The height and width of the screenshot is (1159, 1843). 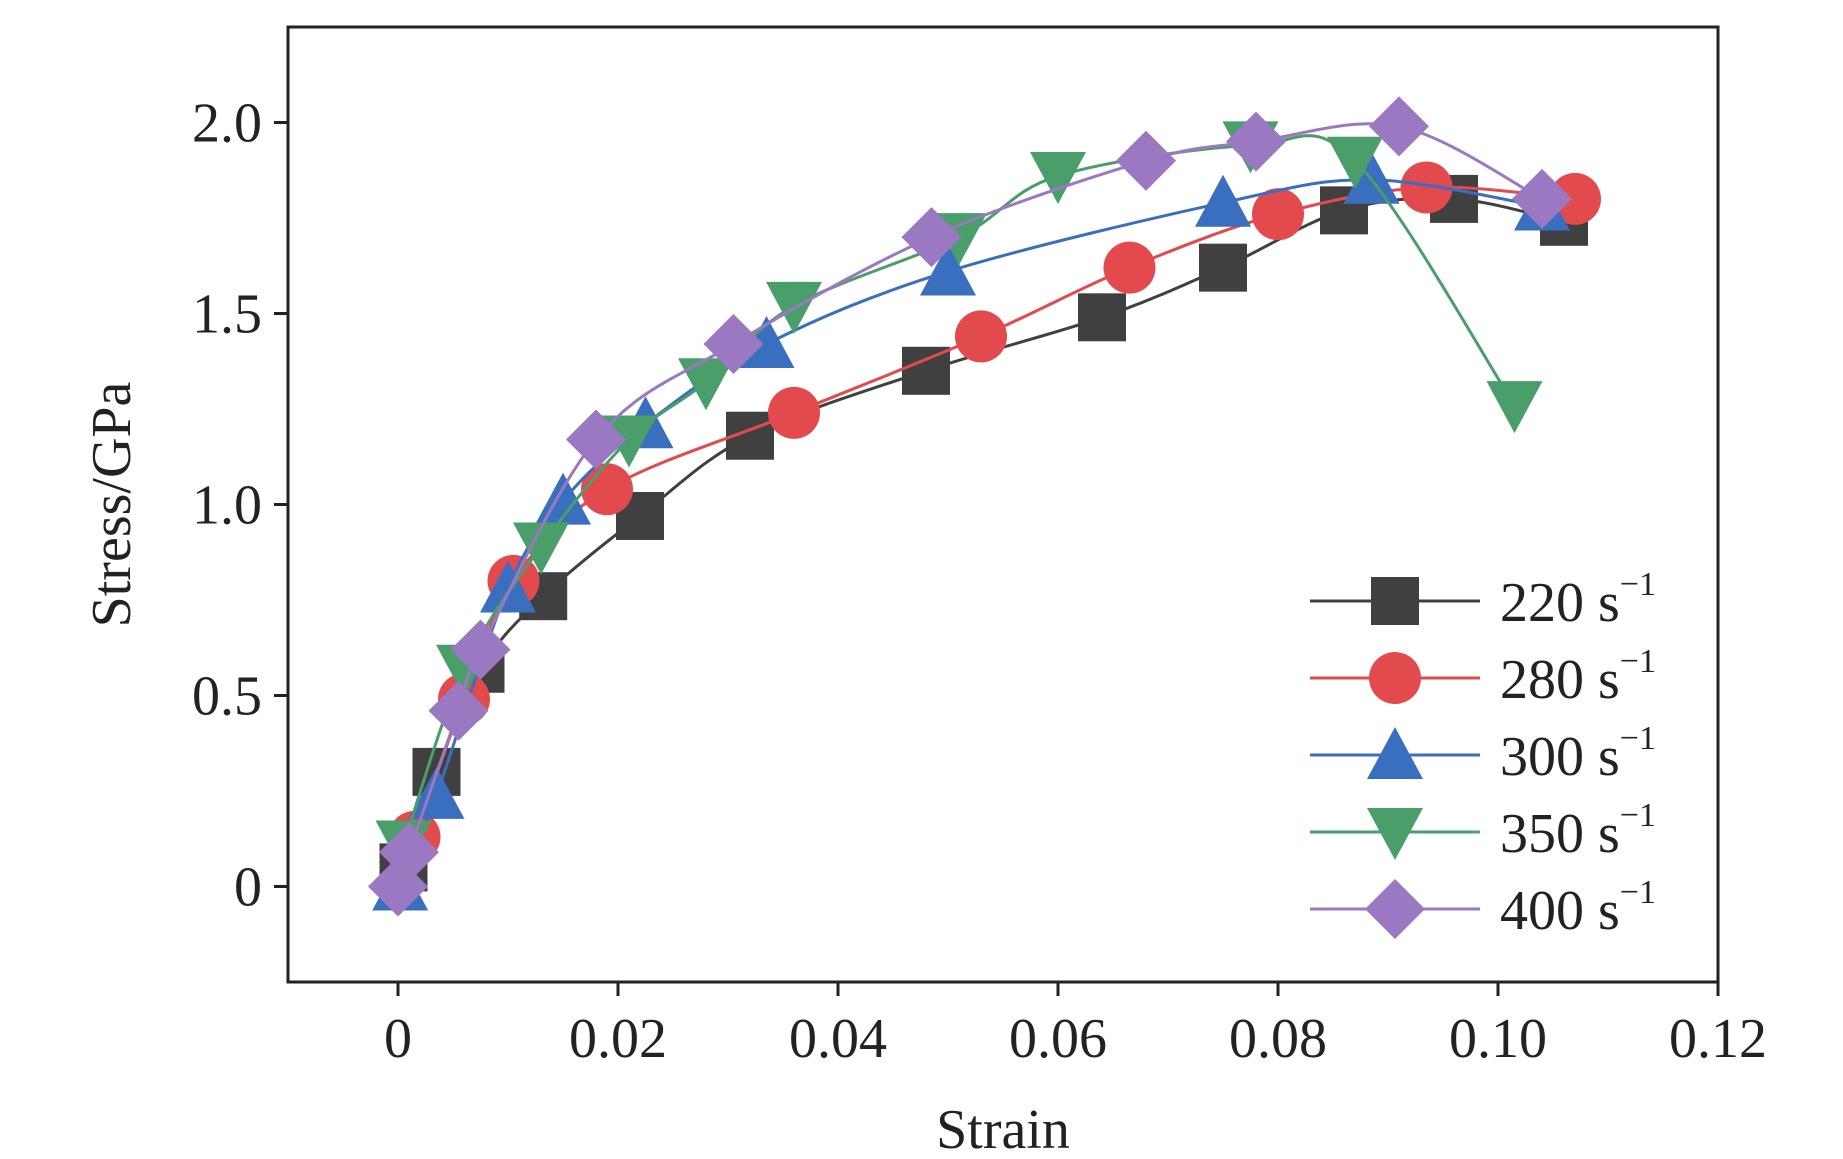 What do you see at coordinates (1483, 600) in the screenshot?
I see `legend-item: 220 s−1` at bounding box center [1483, 600].